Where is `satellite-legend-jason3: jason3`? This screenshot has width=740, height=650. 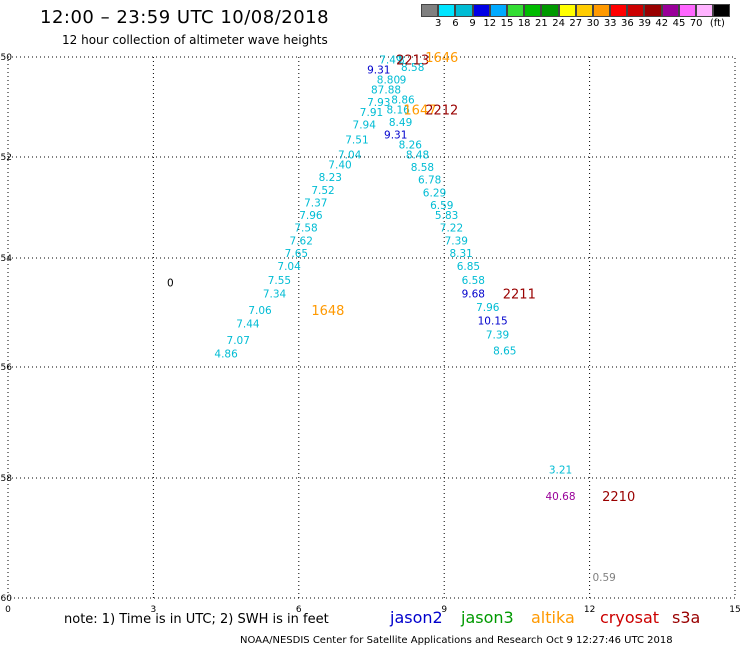
satellite-legend-jason3: jason3 is located at coordinates (487, 617).